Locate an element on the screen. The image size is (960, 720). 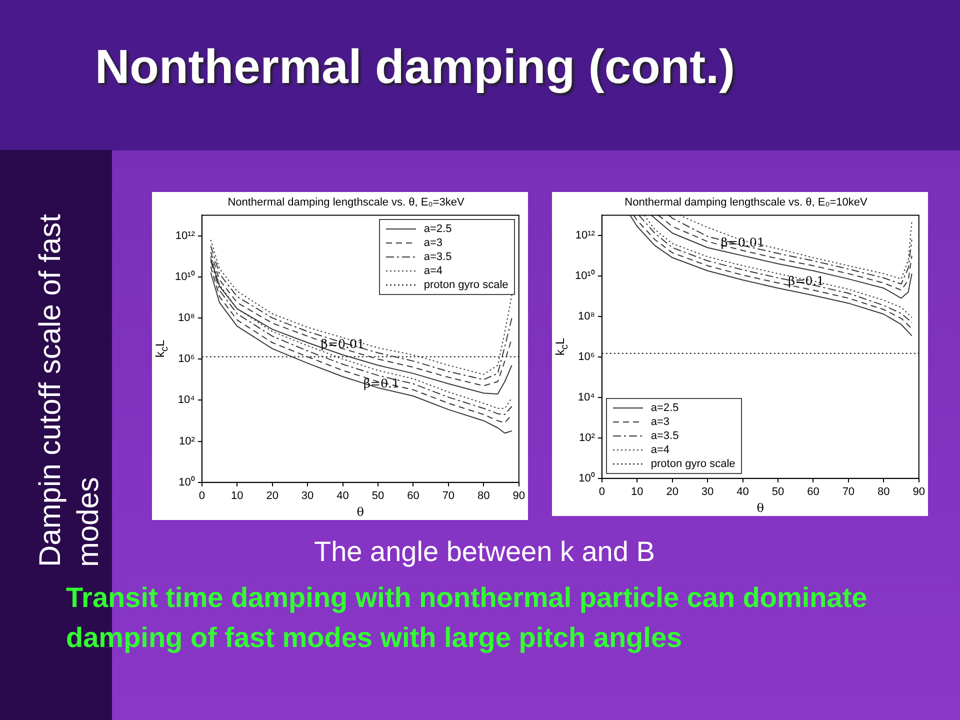
text: Nonthermal damping (cont.) is located at coordinates (415, 67).